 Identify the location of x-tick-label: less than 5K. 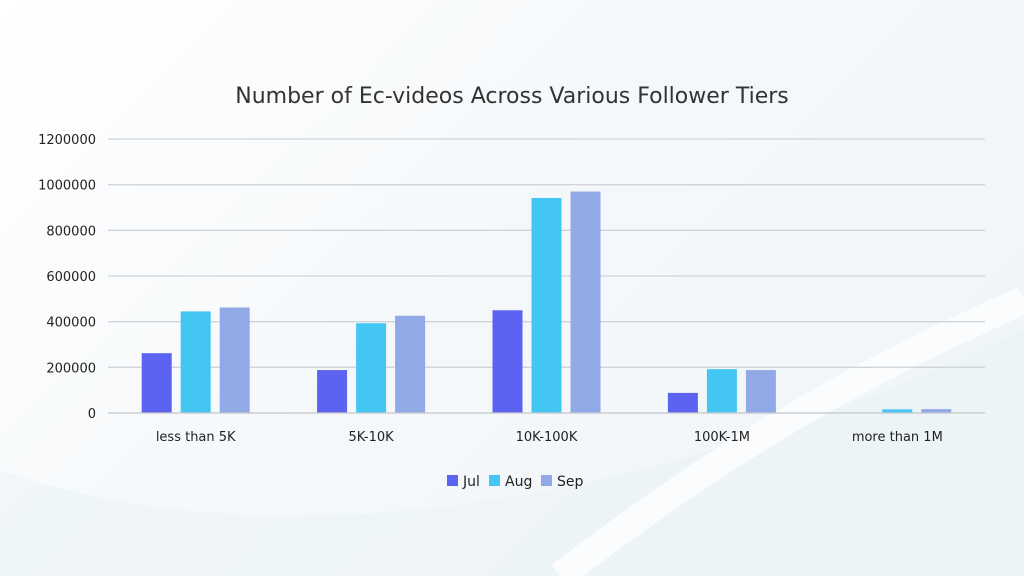
(196, 437).